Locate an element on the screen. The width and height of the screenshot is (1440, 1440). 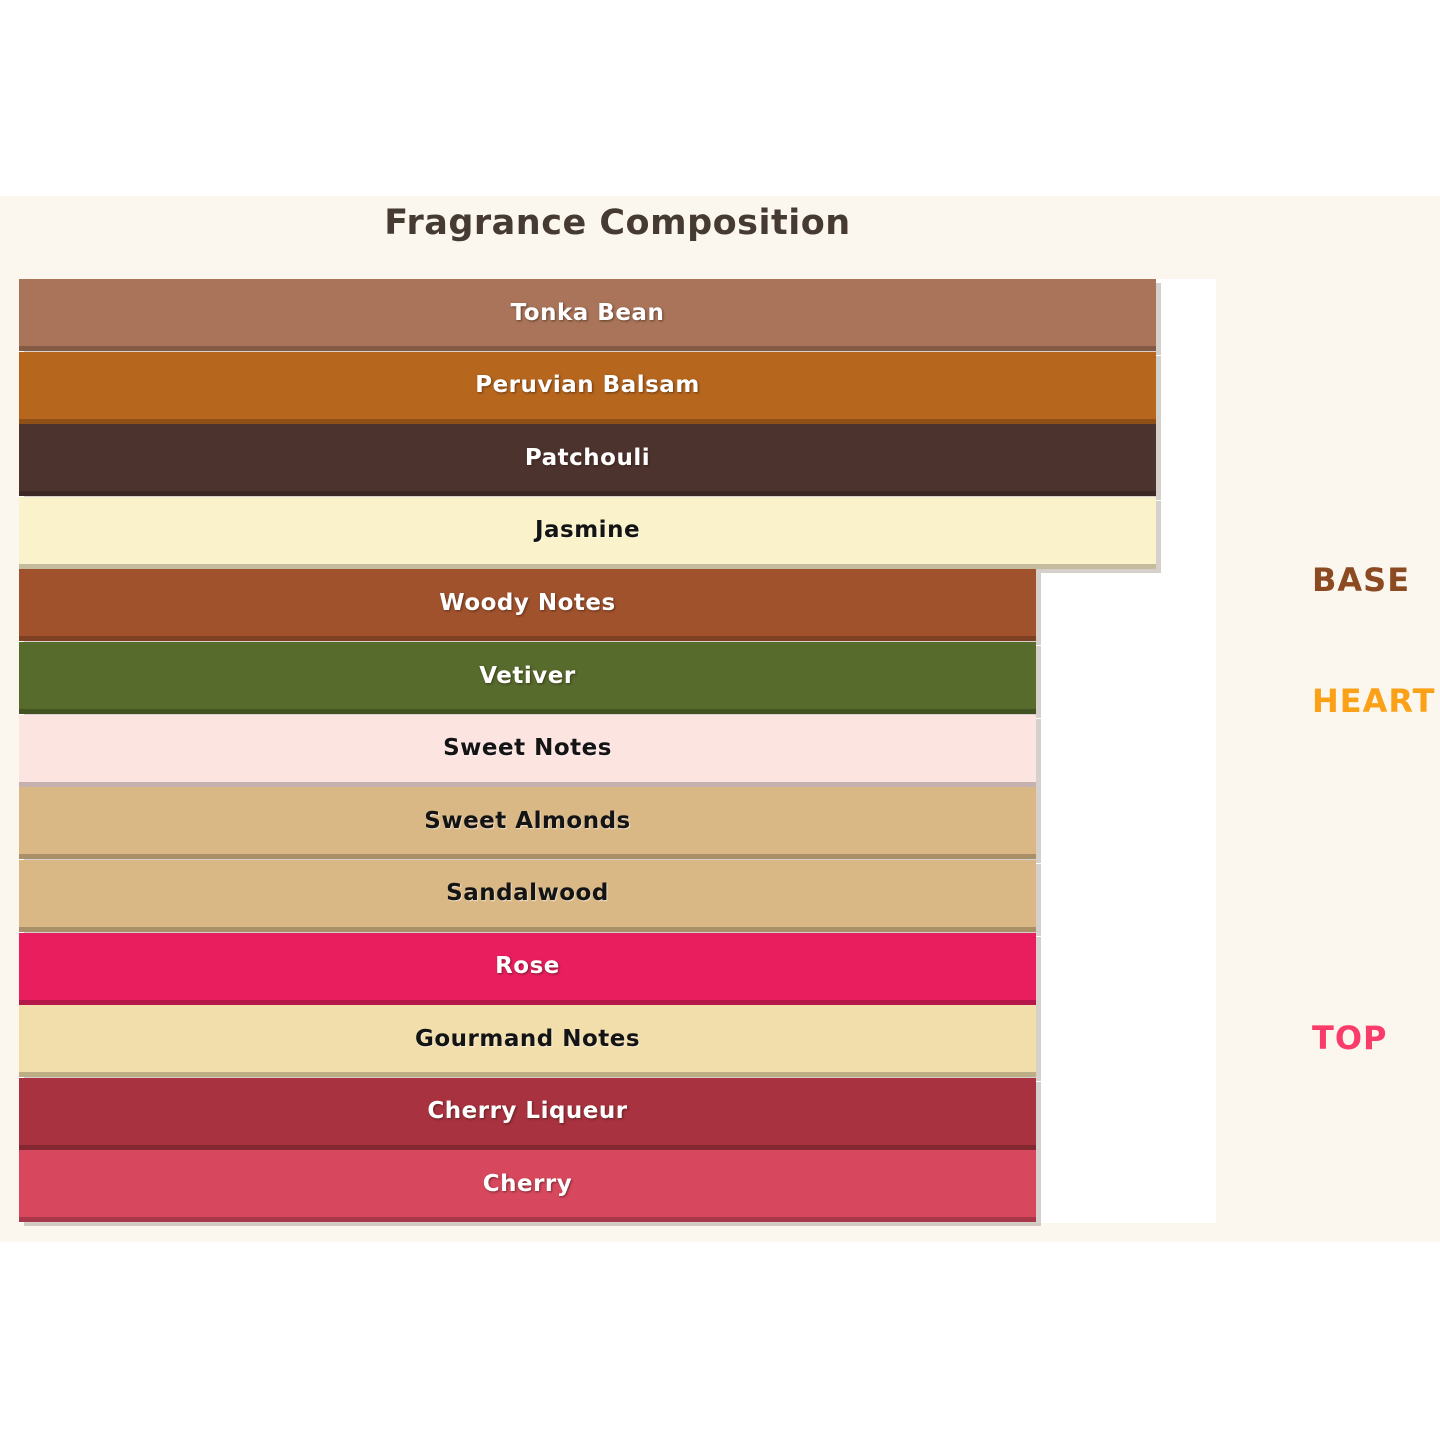
bar-fill: Gourmand Notes is located at coordinates (527, 1039).